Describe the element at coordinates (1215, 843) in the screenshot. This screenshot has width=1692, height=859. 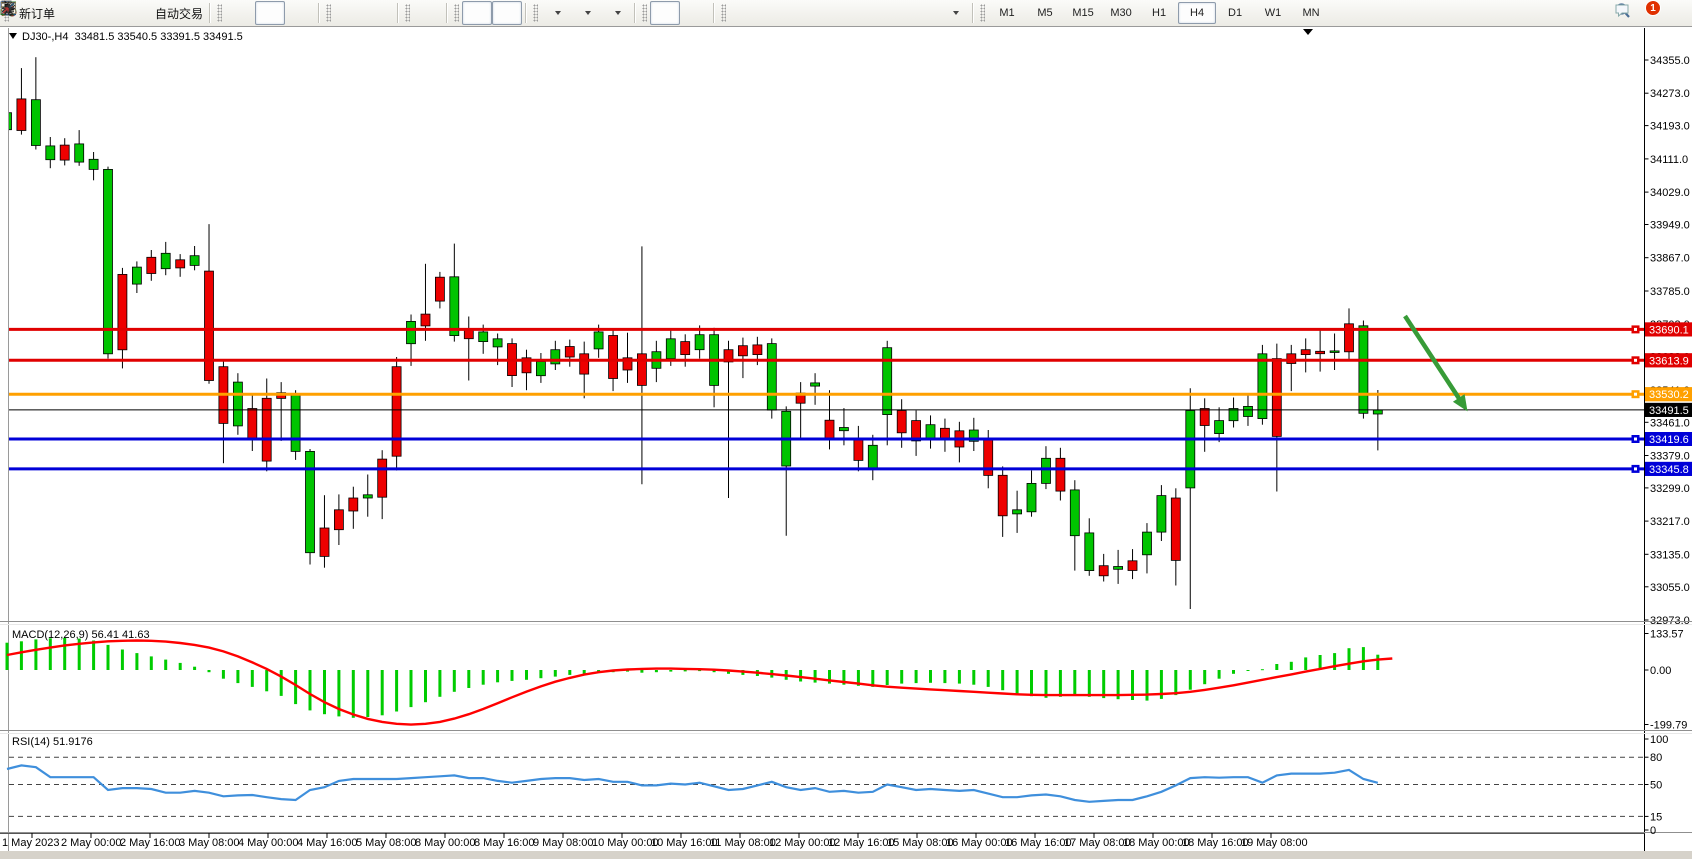
I see `time-label-20: 18 May 16:00` at that location.